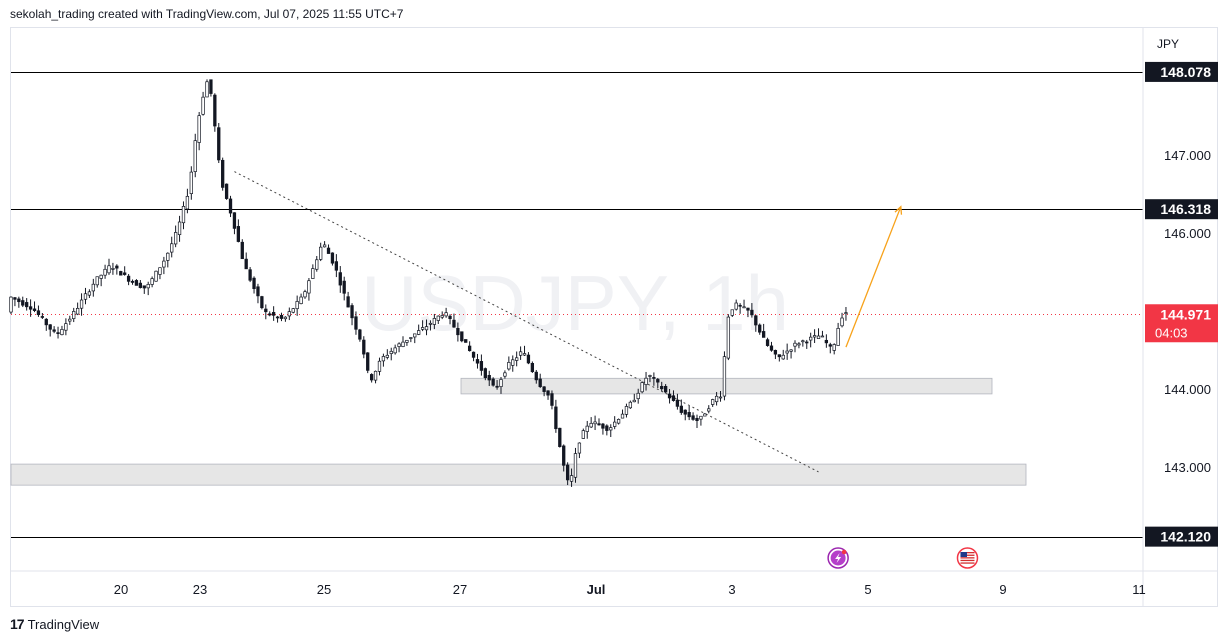  What do you see at coordinates (1181, 536) in the screenshot?
I see `level-price-badge-bg` at bounding box center [1181, 536].